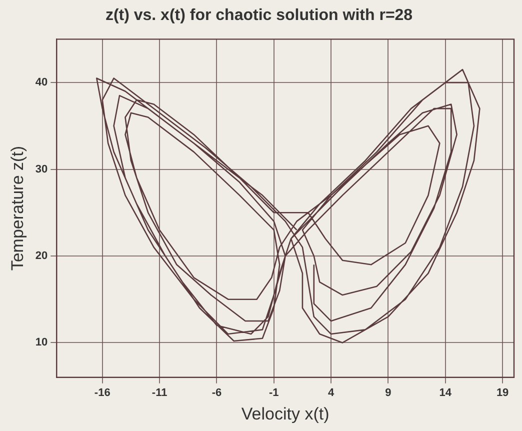 This screenshot has width=522, height=431. What do you see at coordinates (217, 393) in the screenshot?
I see `x-tick-label: -6` at bounding box center [217, 393].